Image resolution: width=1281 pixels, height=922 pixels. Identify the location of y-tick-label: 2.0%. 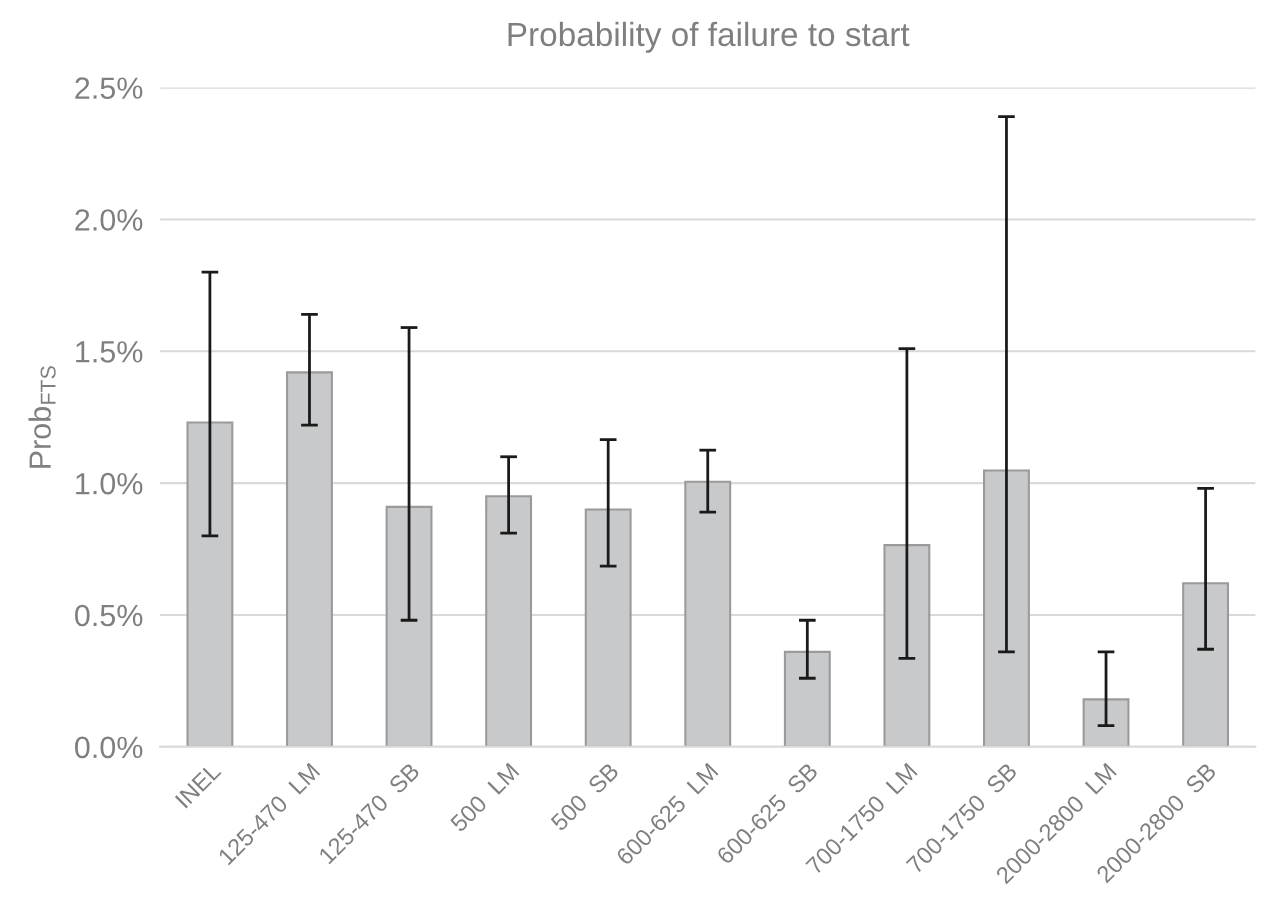
(109, 220).